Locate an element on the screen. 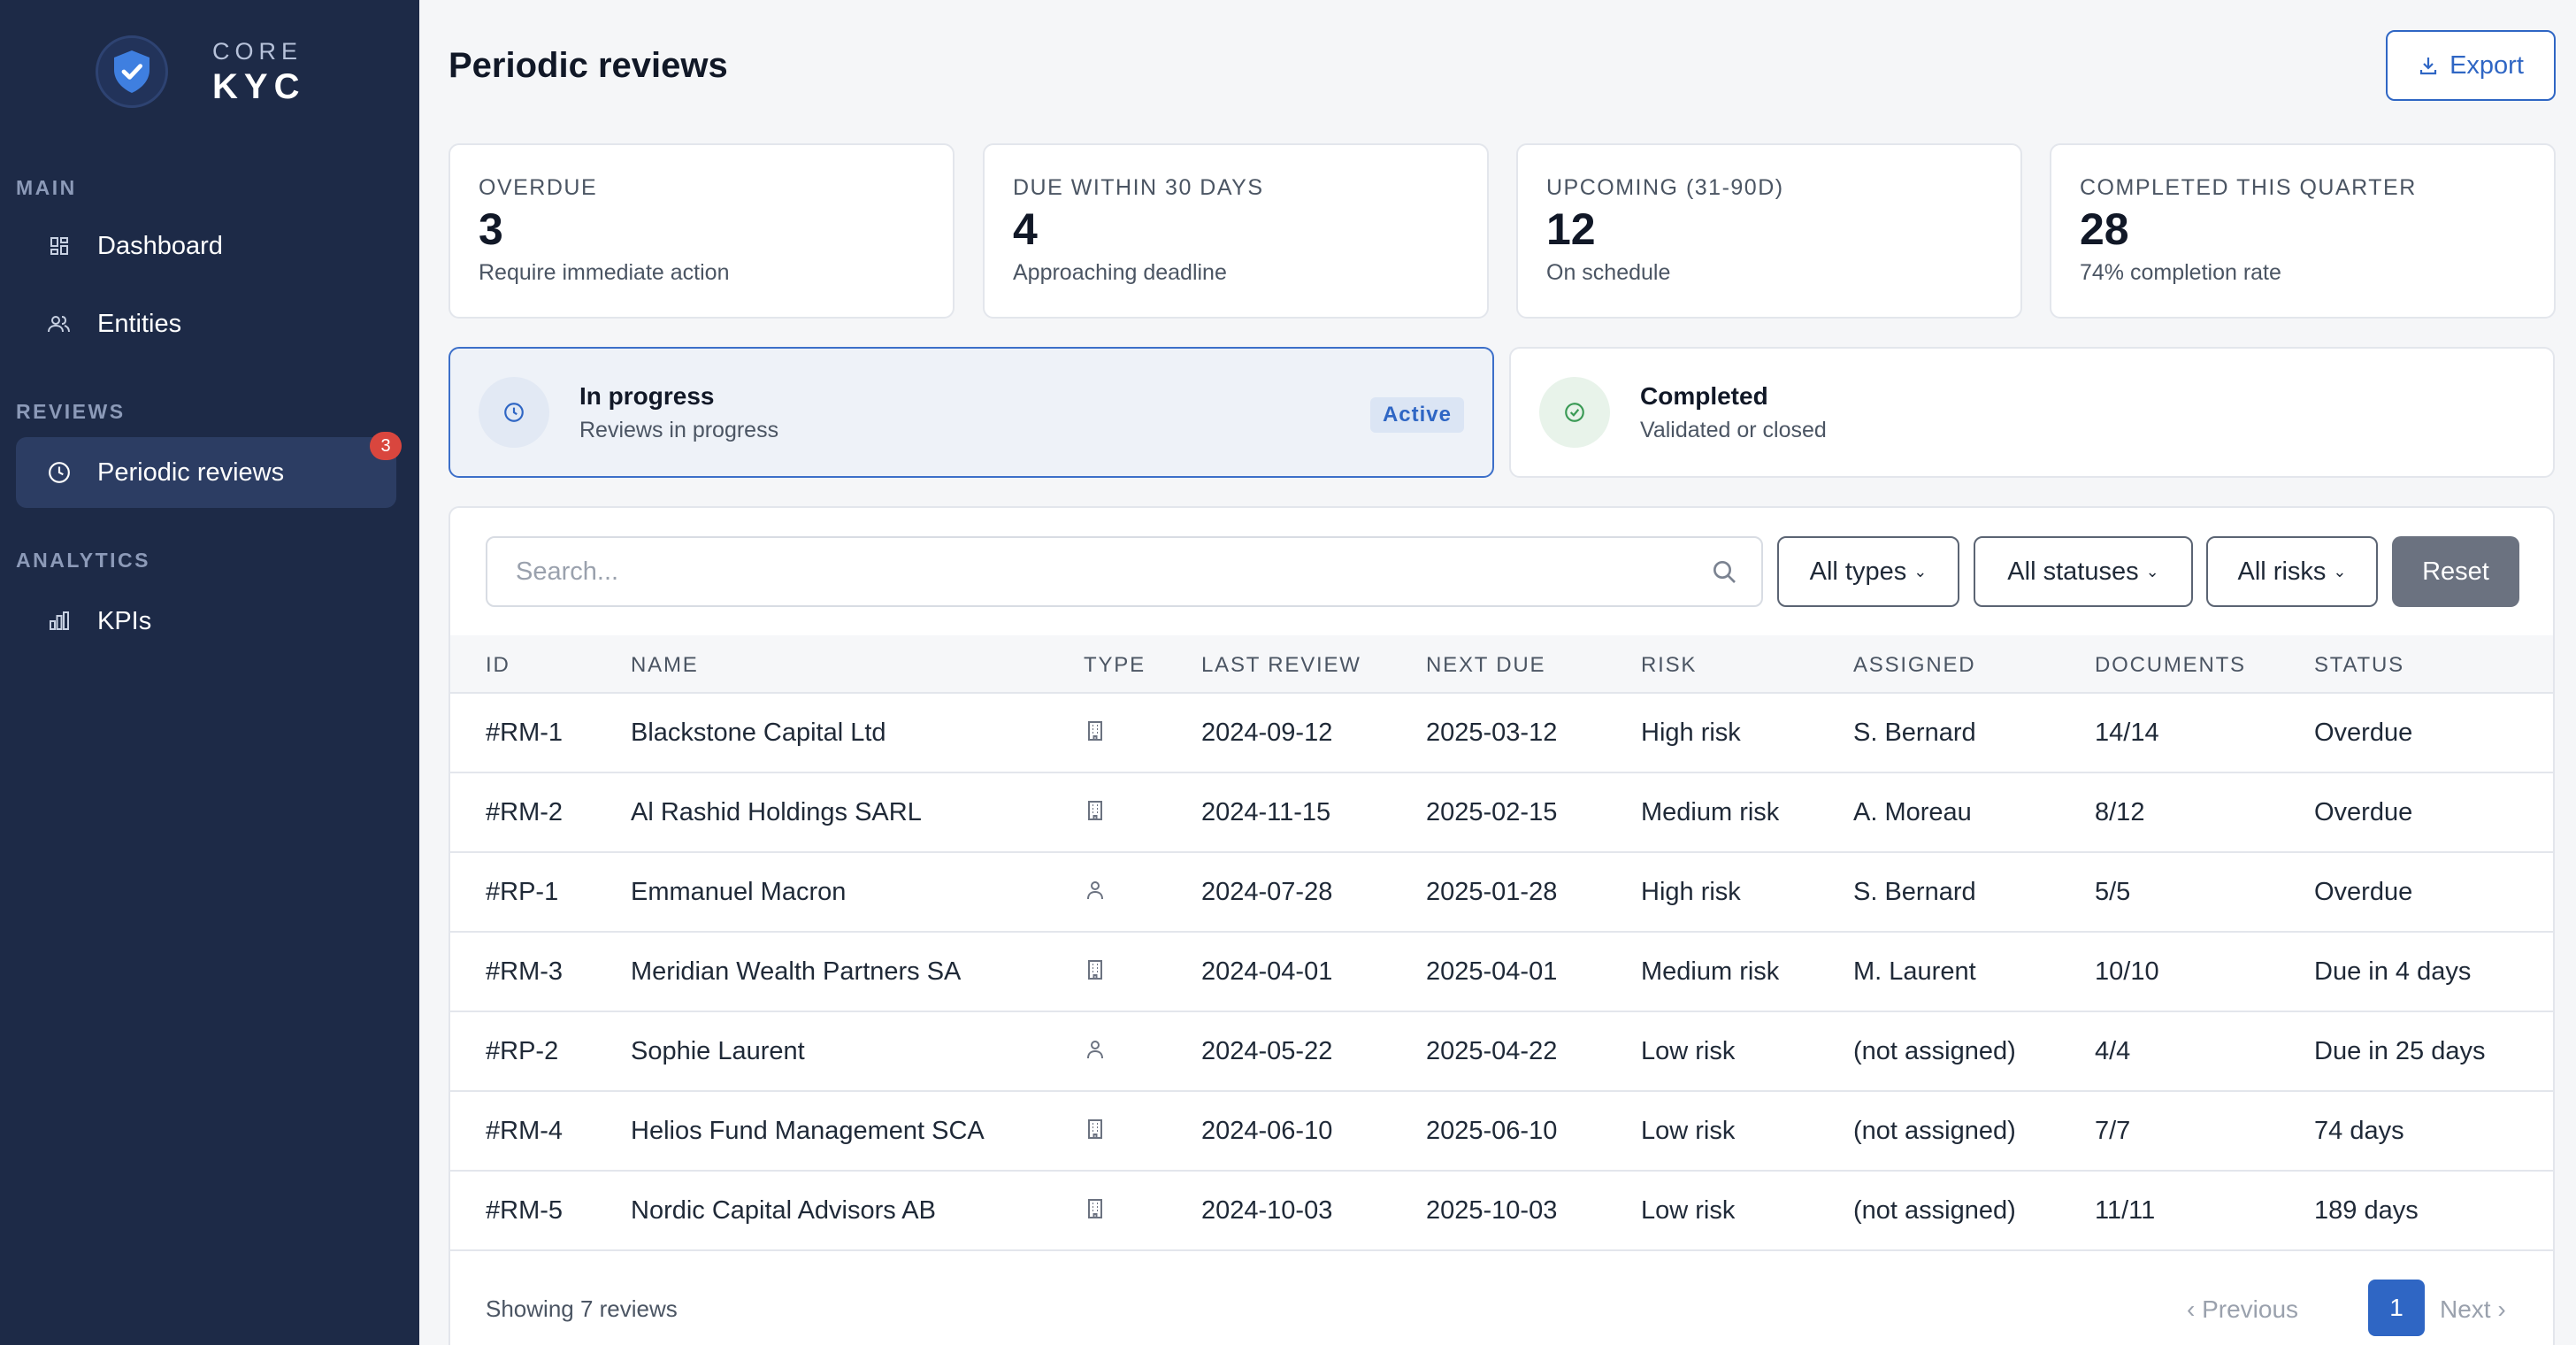  cell-status: 74 days is located at coordinates (2359, 1131).